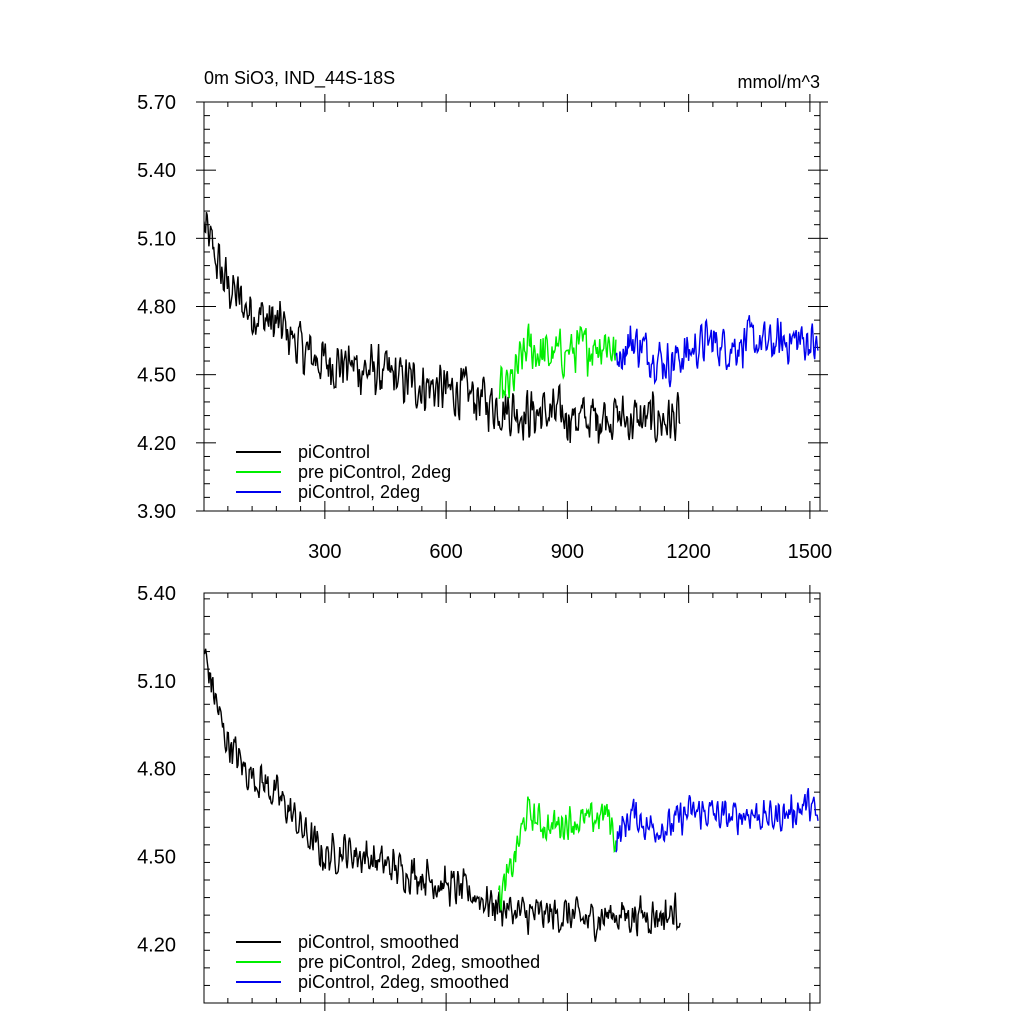  What do you see at coordinates (156, 308) in the screenshot?
I see `top-y-tick-label: 4.80` at bounding box center [156, 308].